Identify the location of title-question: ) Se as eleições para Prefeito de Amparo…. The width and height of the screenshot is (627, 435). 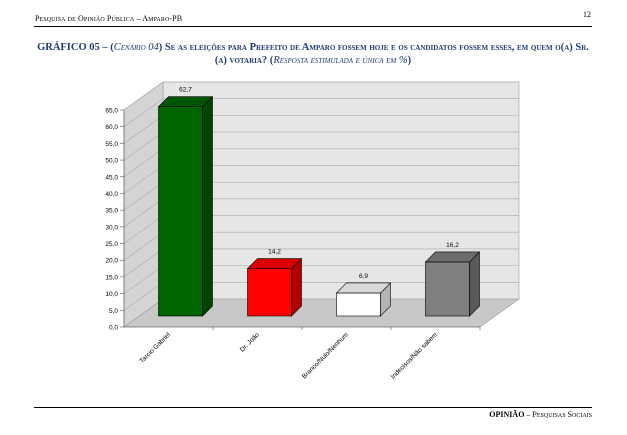
(373, 54).